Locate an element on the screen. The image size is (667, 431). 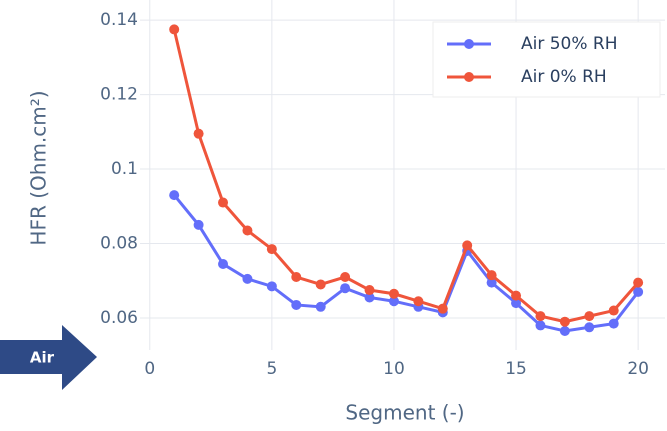
legend-label: Air 0% RH is located at coordinates (564, 77).